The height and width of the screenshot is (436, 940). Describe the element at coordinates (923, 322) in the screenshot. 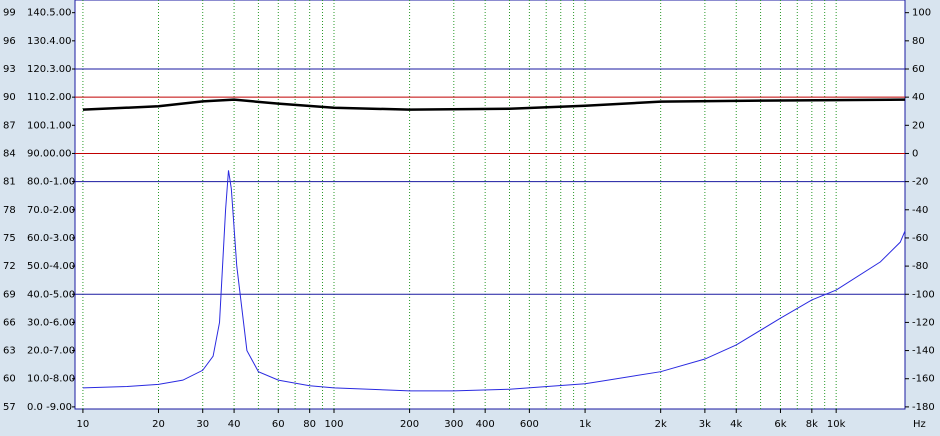

I see `y-tick-label: -120` at that location.